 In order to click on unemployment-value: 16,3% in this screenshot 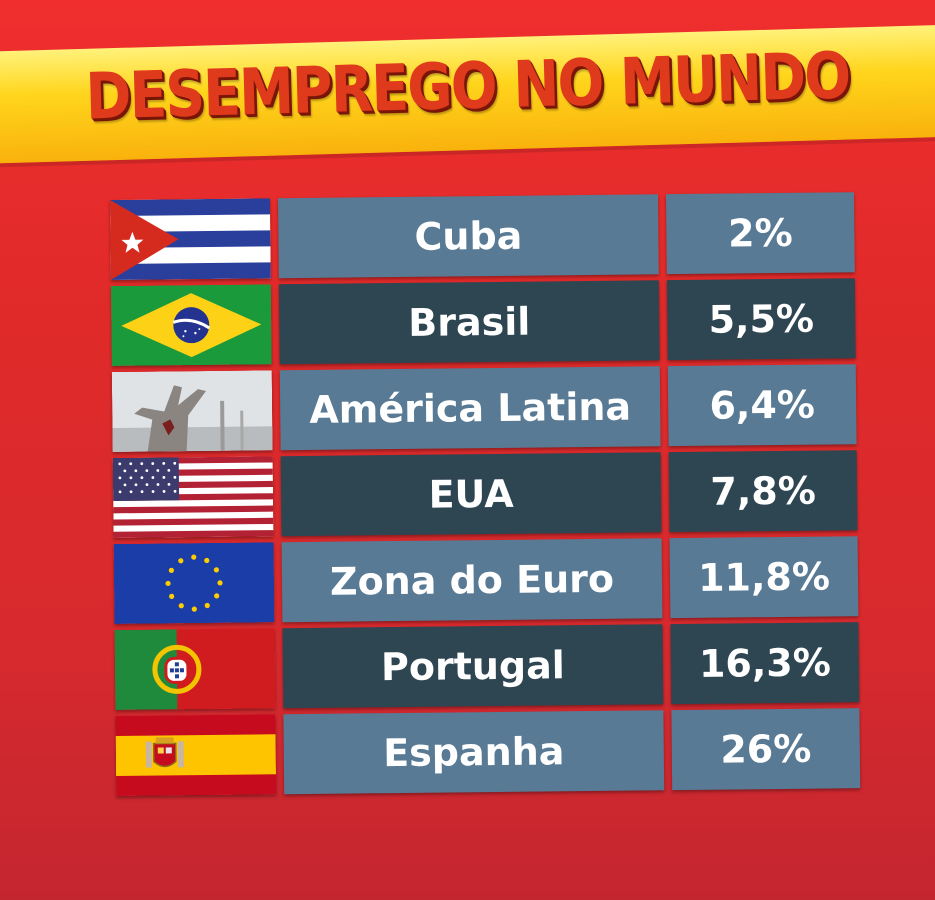, I will do `click(765, 663)`.